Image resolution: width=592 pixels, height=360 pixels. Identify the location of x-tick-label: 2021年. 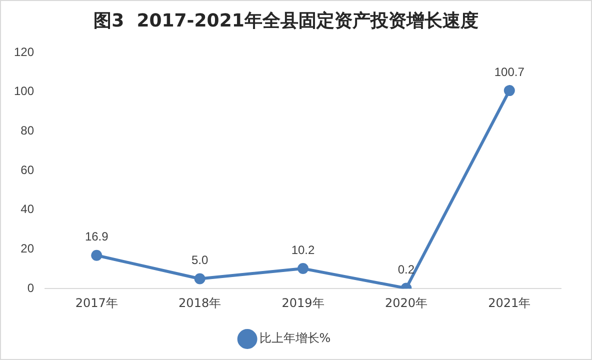
(509, 303).